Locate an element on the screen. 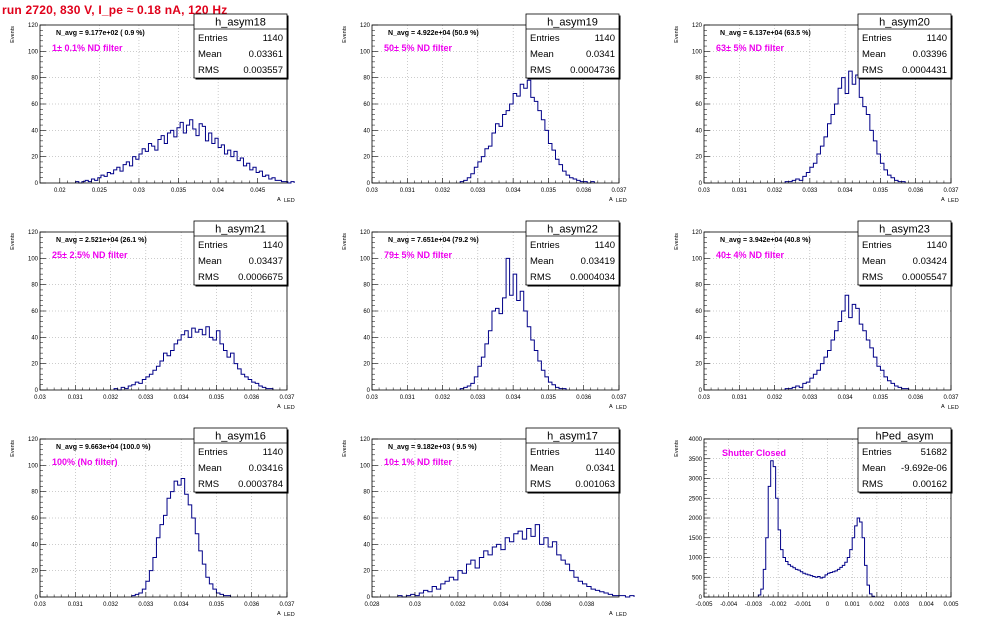  x-tick-label: 0.002 is located at coordinates (877, 605).